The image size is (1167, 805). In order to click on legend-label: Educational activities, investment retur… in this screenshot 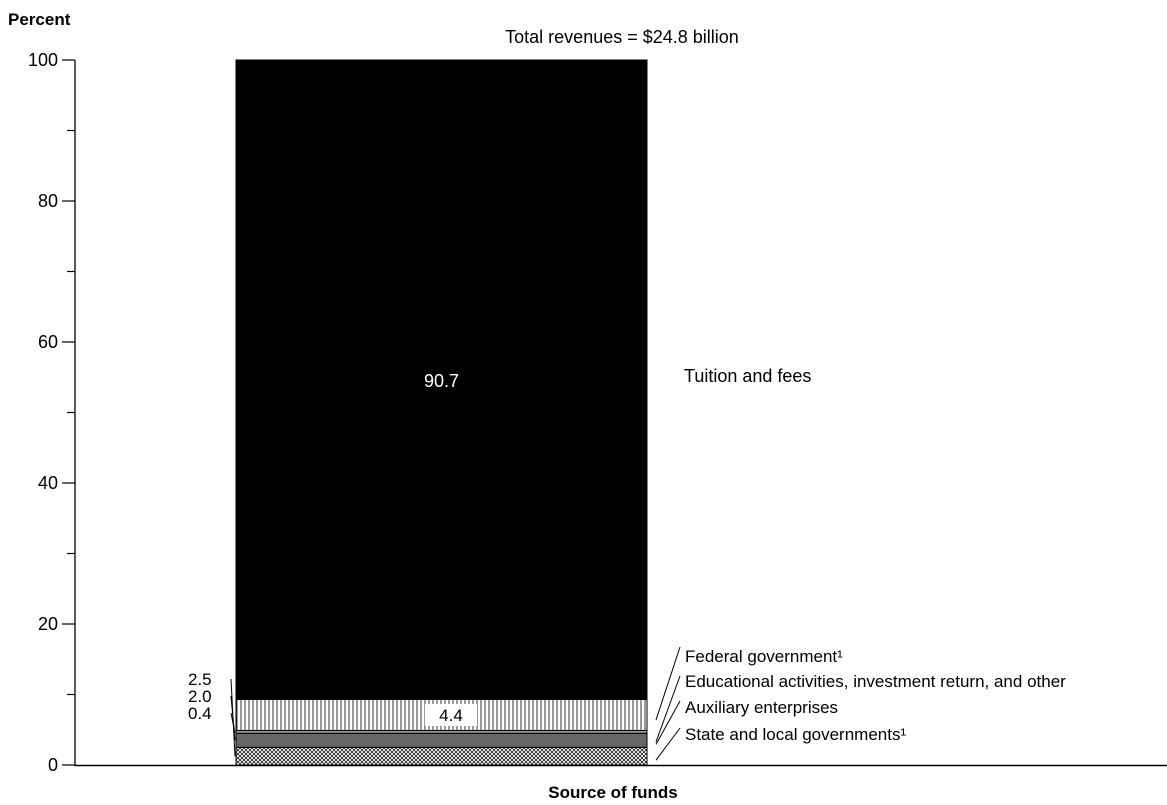, I will do `click(875, 681)`.